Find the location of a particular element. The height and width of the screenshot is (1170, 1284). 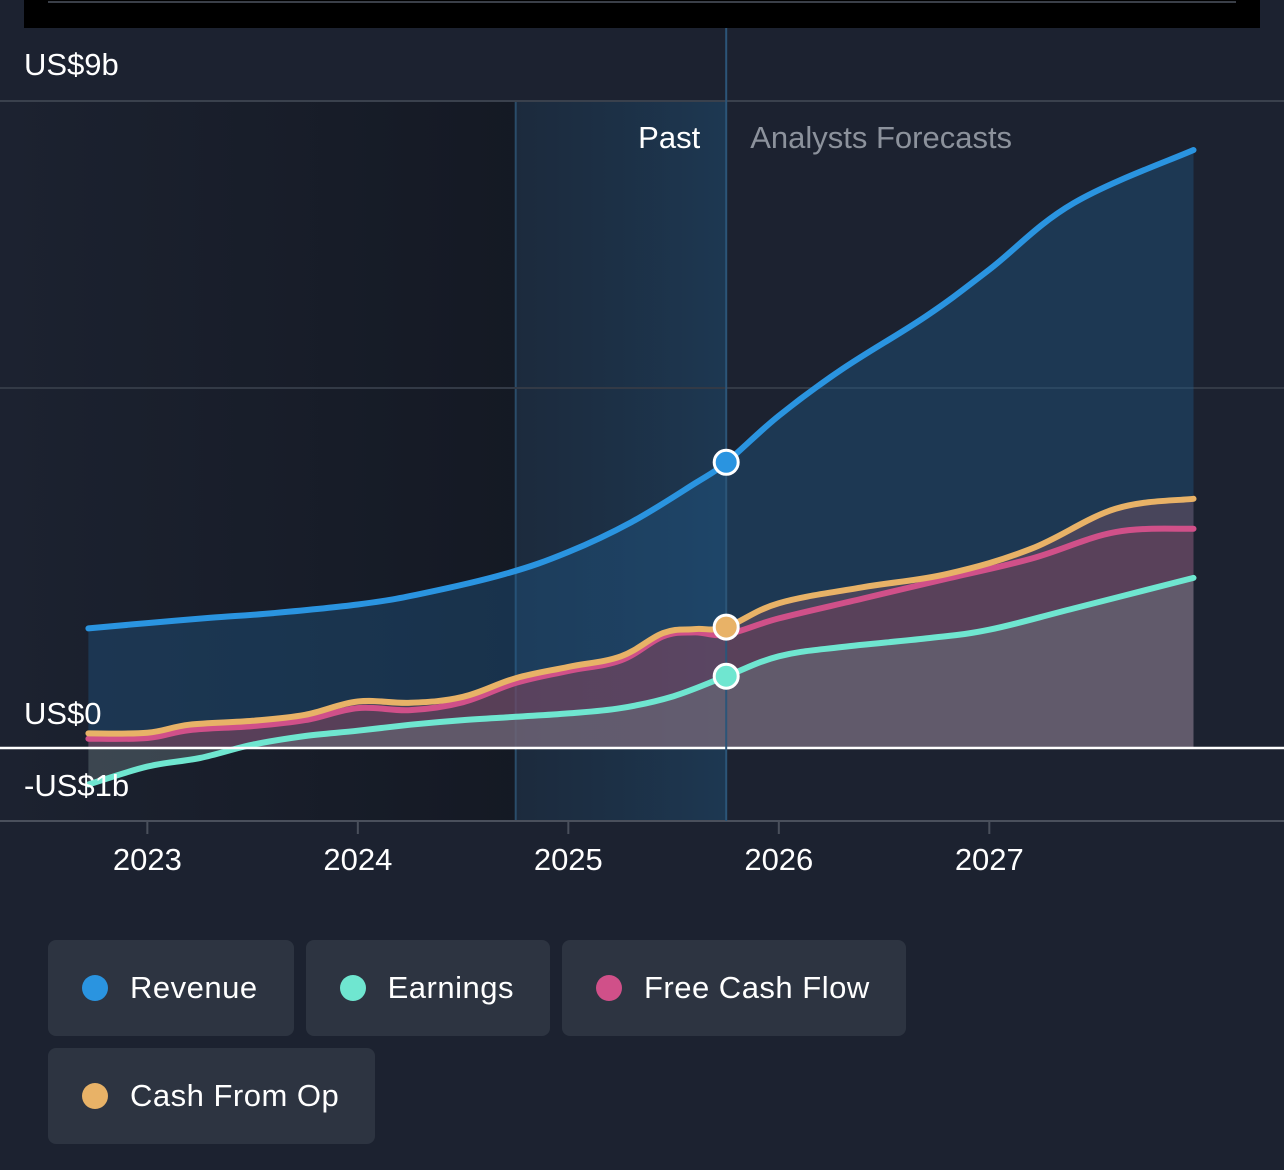

legend-label-earnings: Earnings is located at coordinates (450, 987).